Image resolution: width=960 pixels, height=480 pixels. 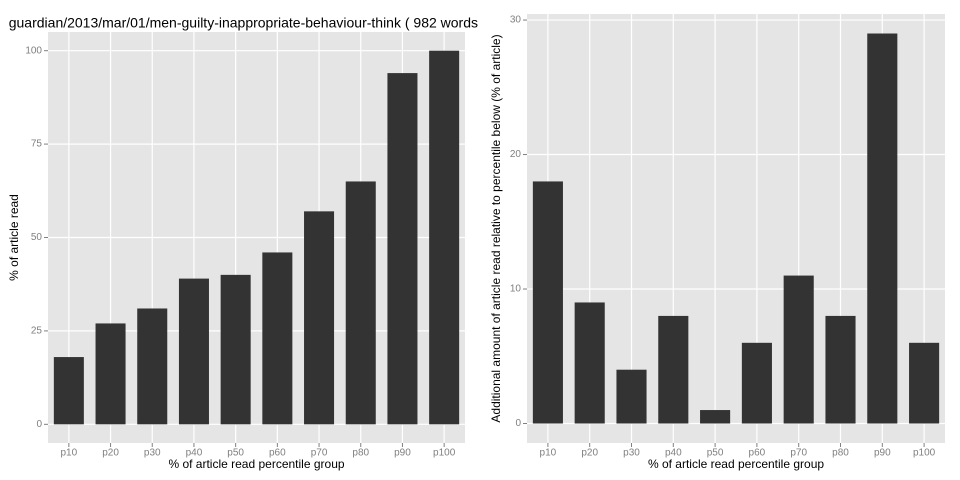 What do you see at coordinates (516, 289) in the screenshot?
I see `y-tick-label: 10` at bounding box center [516, 289].